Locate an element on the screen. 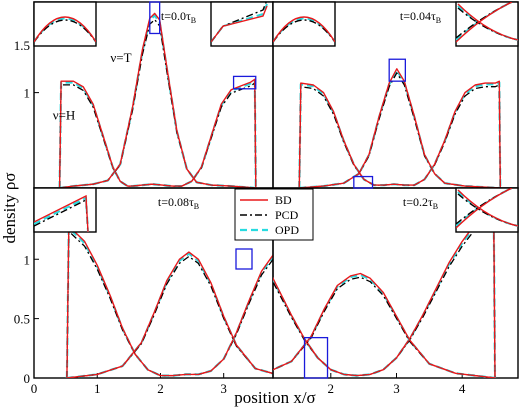 The height and width of the screenshot is (409, 519). y-tick-label: 0 is located at coordinates (27, 378).